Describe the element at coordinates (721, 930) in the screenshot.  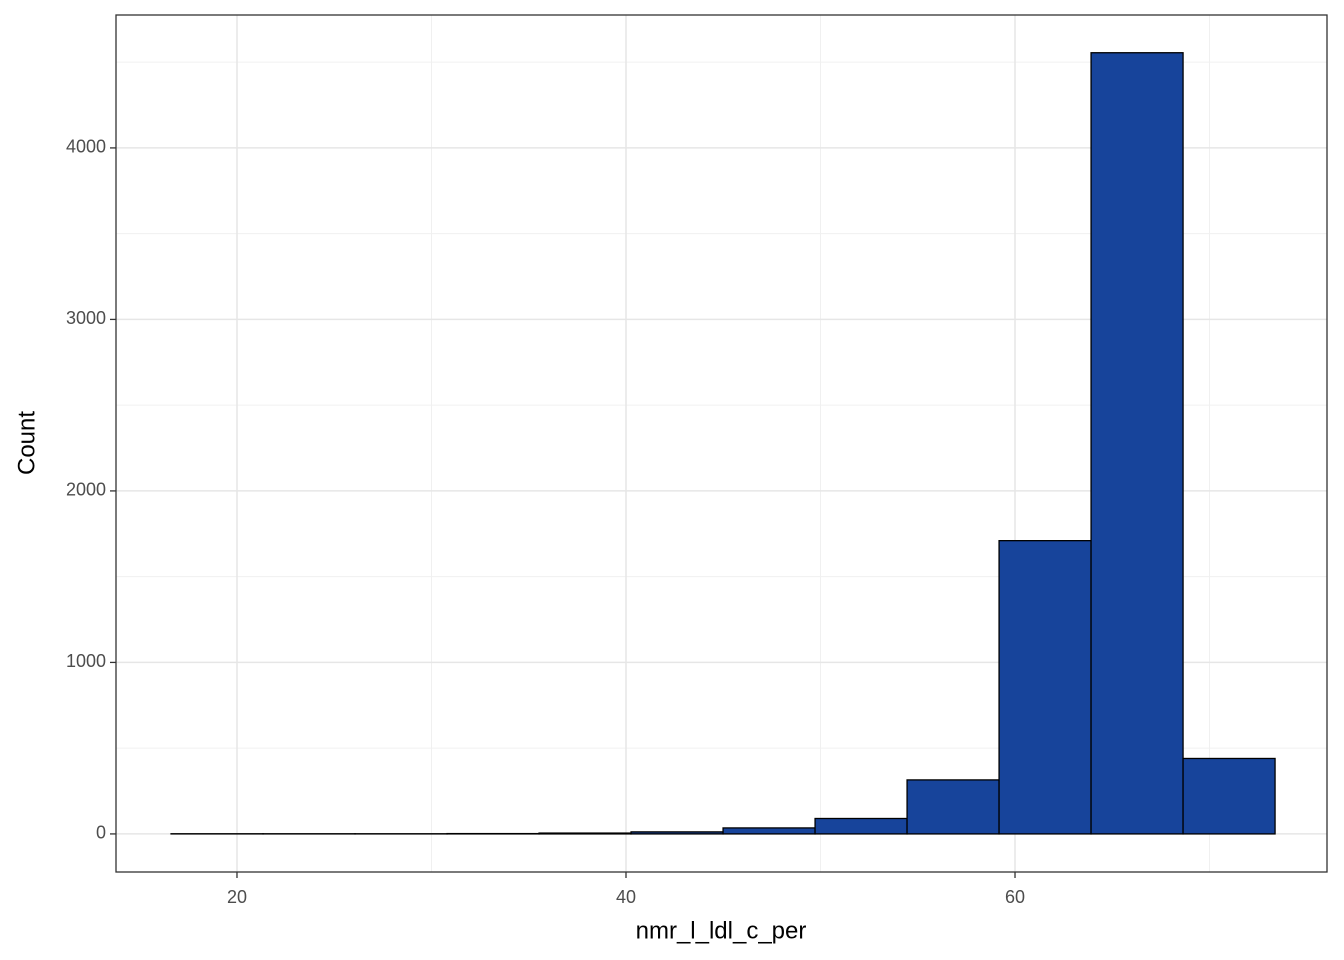
I see `x-axis-title: nmr_l_ldl_c_per` at that location.